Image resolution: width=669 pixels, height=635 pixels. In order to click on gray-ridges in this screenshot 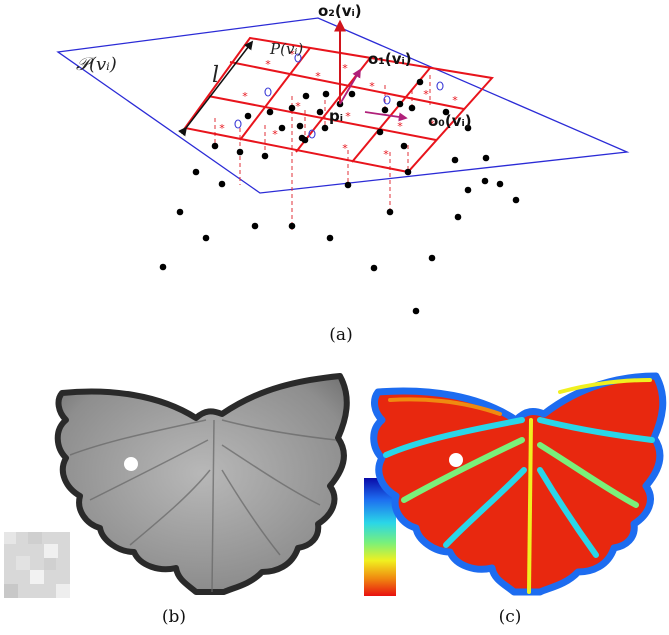, I will do `click(203, 506)`.